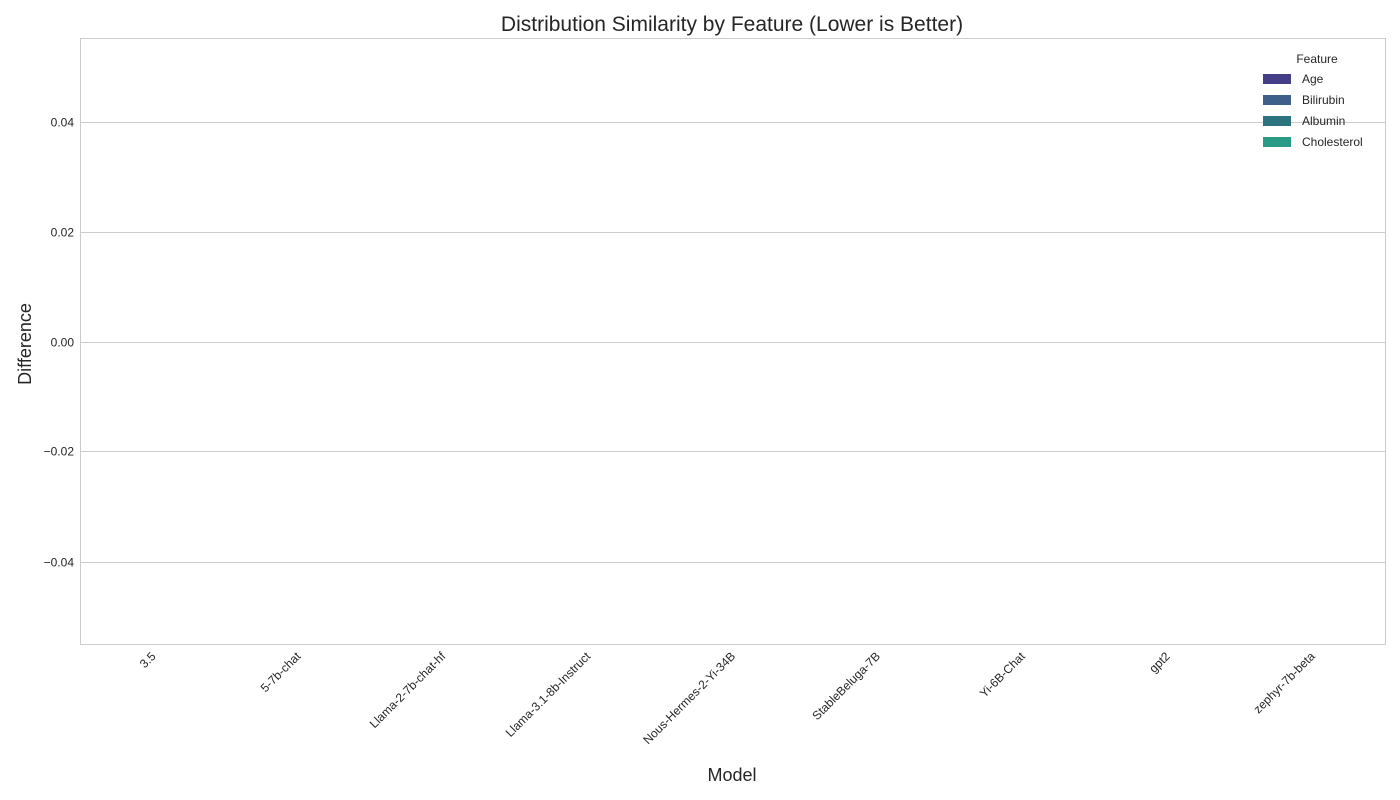 The height and width of the screenshot is (800, 1400). I want to click on y-axis-label: Difference, so click(25, 344).